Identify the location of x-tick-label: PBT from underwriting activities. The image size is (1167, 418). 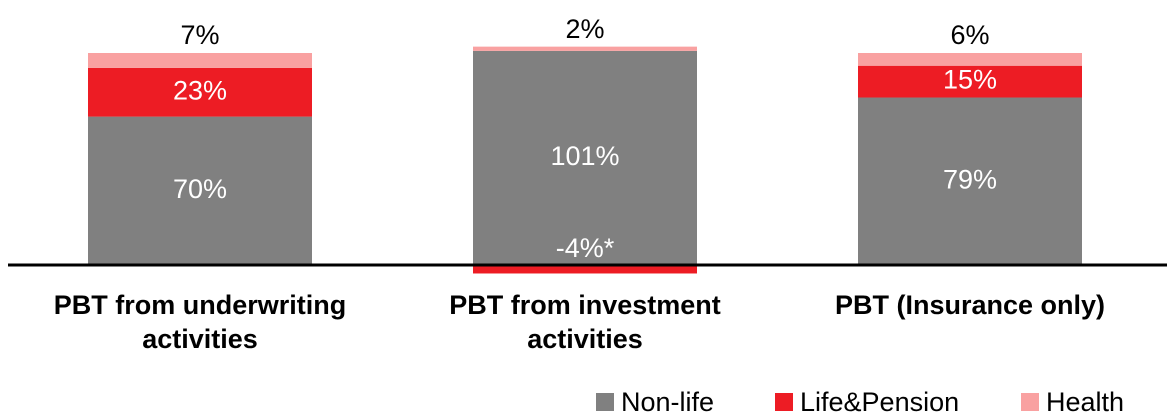
(200, 322).